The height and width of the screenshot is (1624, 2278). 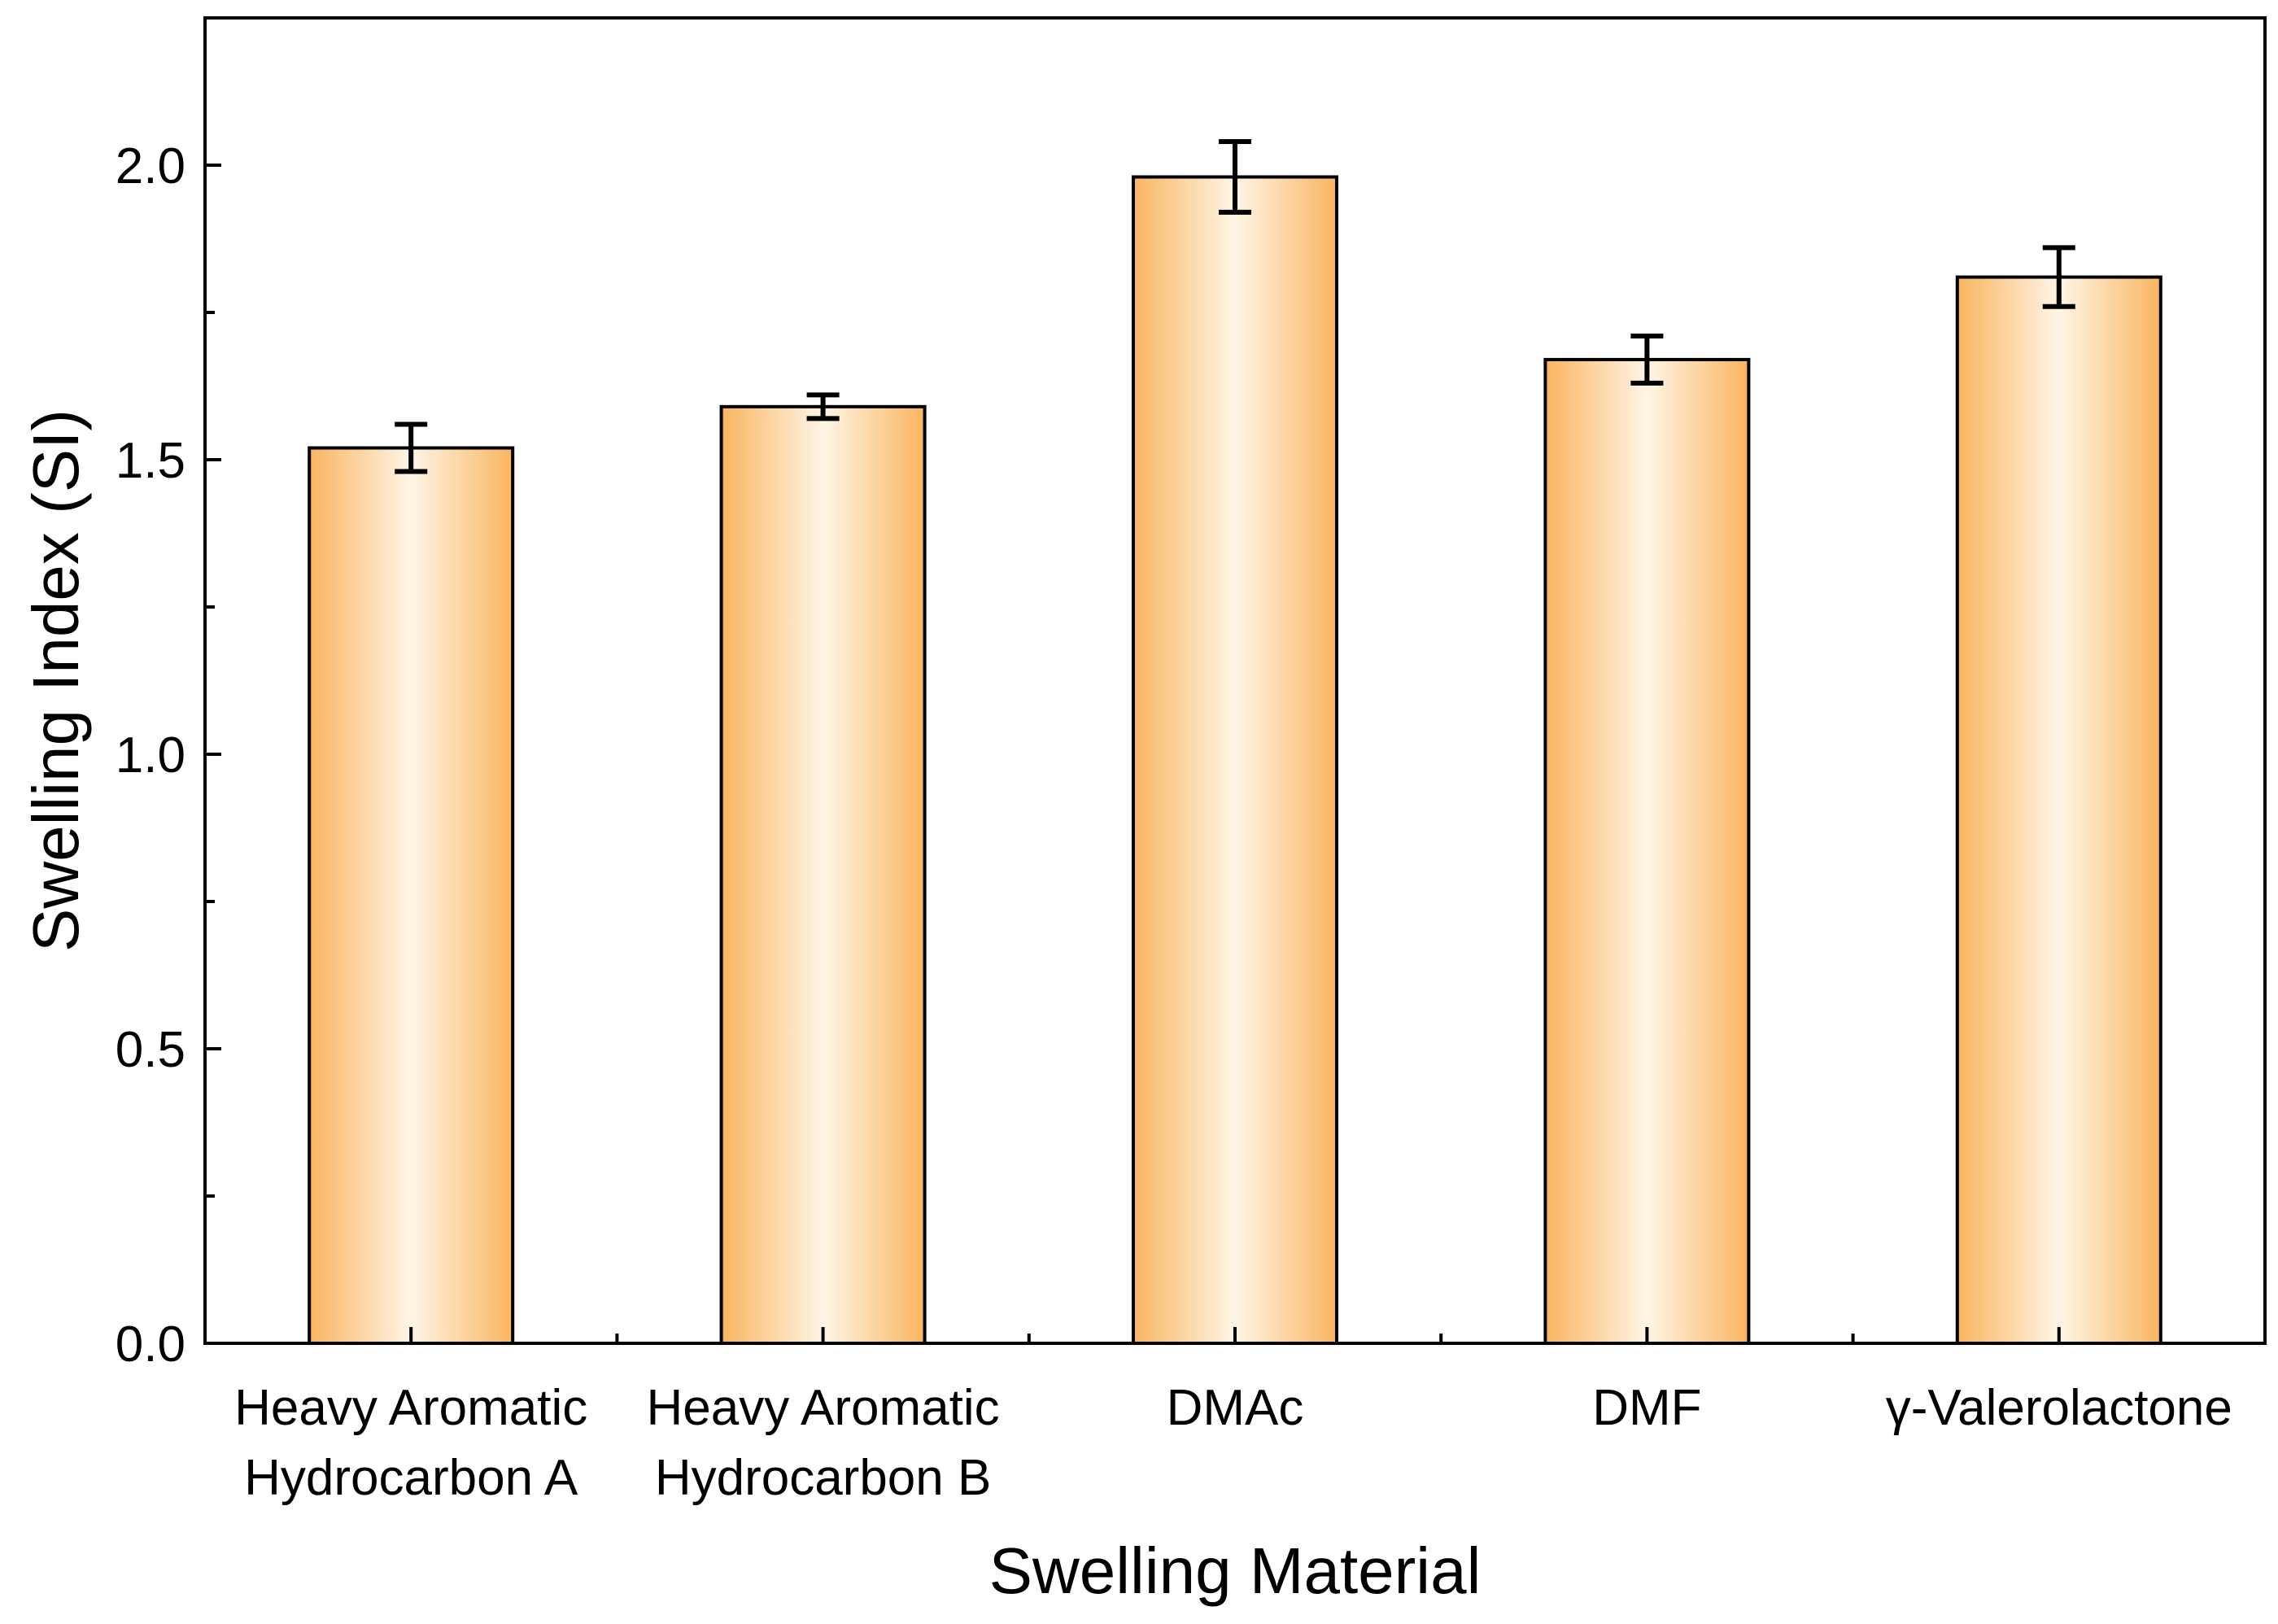 I want to click on y-tick-label-3: 1.0, so click(x=151, y=755).